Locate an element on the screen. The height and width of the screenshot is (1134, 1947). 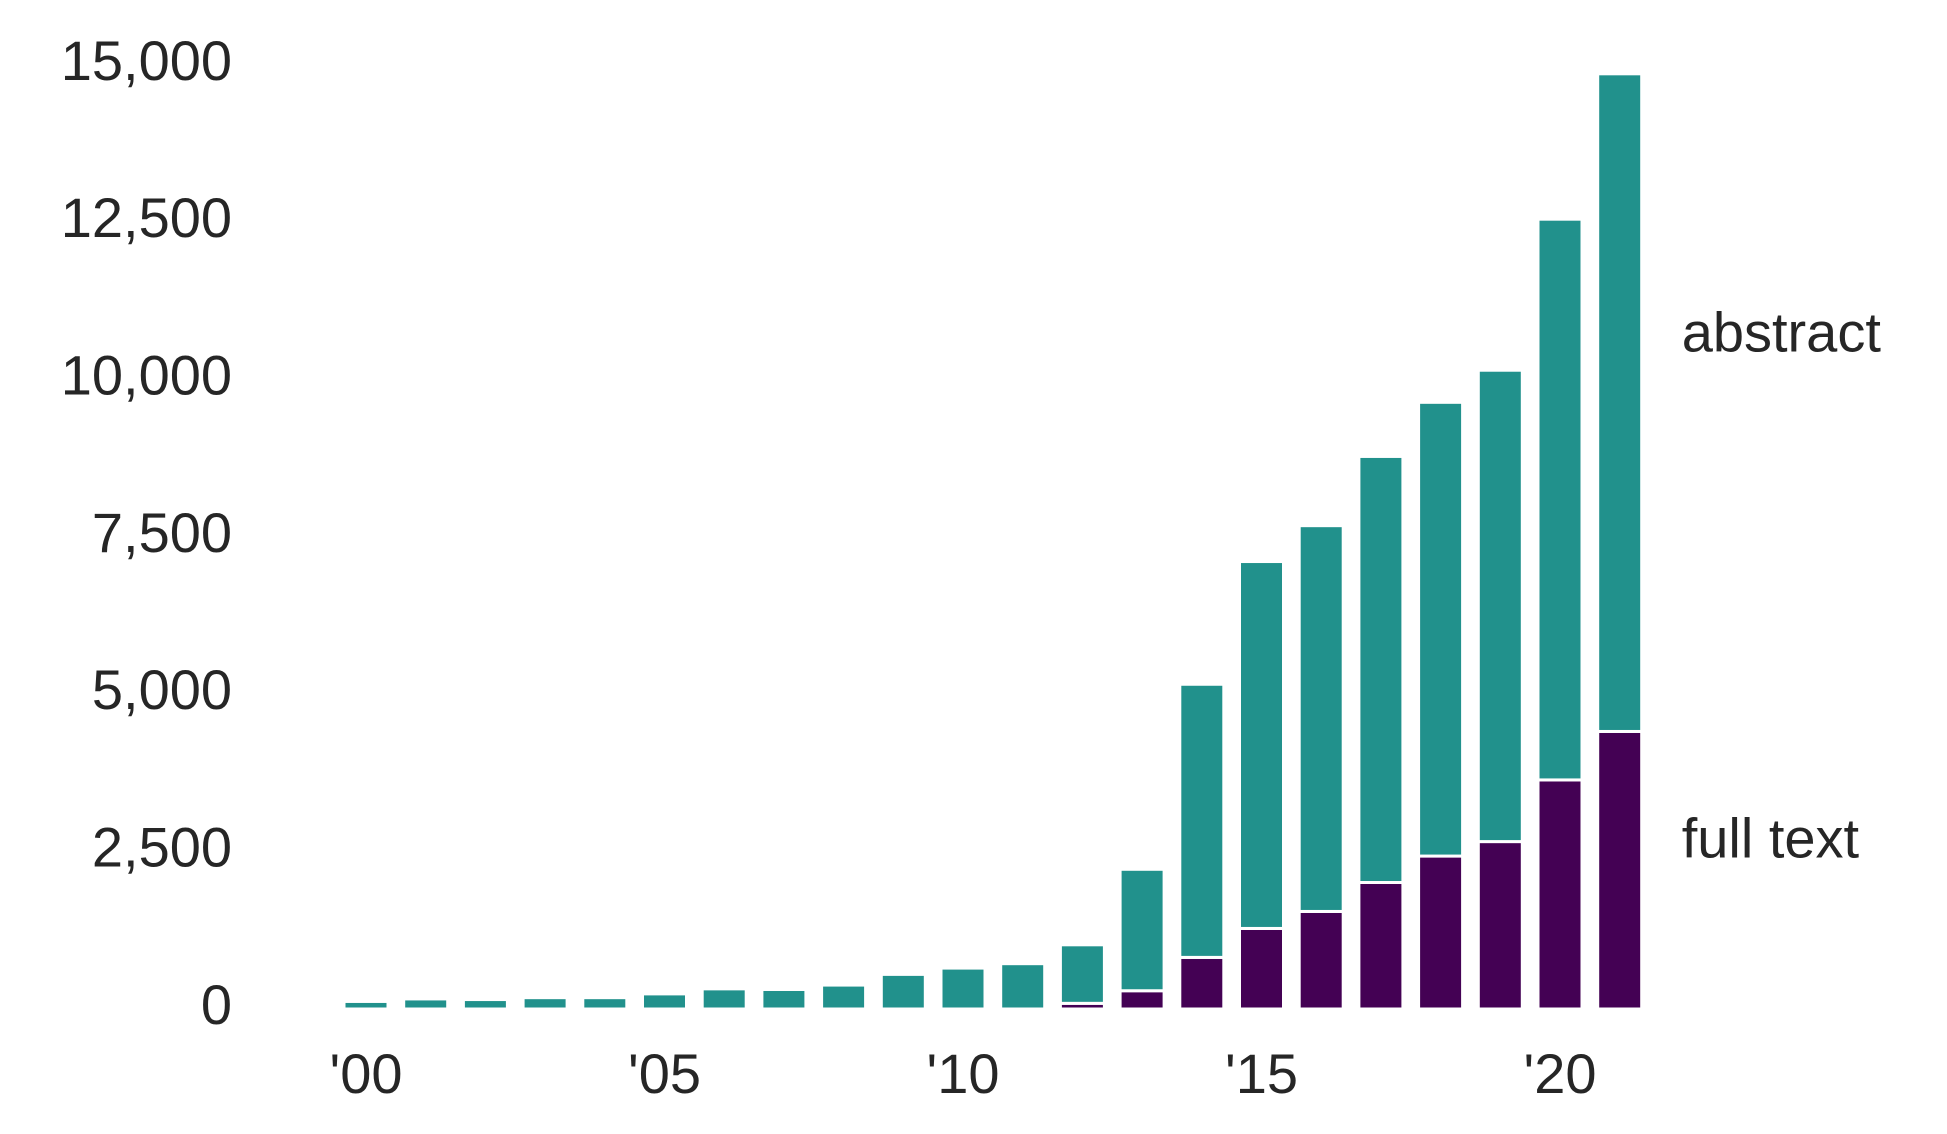
y-tick-label: 12,500 is located at coordinates (146, 217).